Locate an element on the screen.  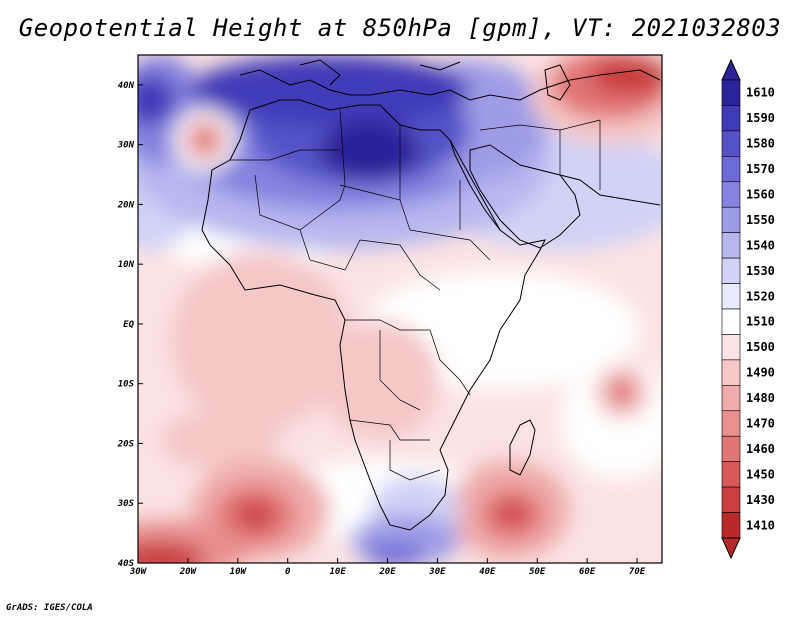
colorbar-label: 1500 is located at coordinates (760, 347).